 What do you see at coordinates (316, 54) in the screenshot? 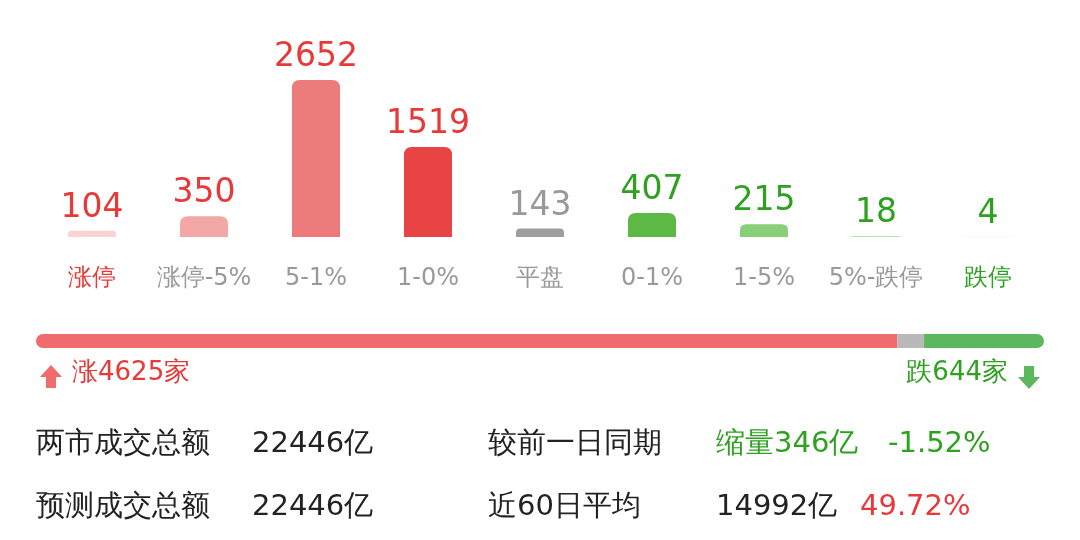
I see `data-label: 2652` at bounding box center [316, 54].